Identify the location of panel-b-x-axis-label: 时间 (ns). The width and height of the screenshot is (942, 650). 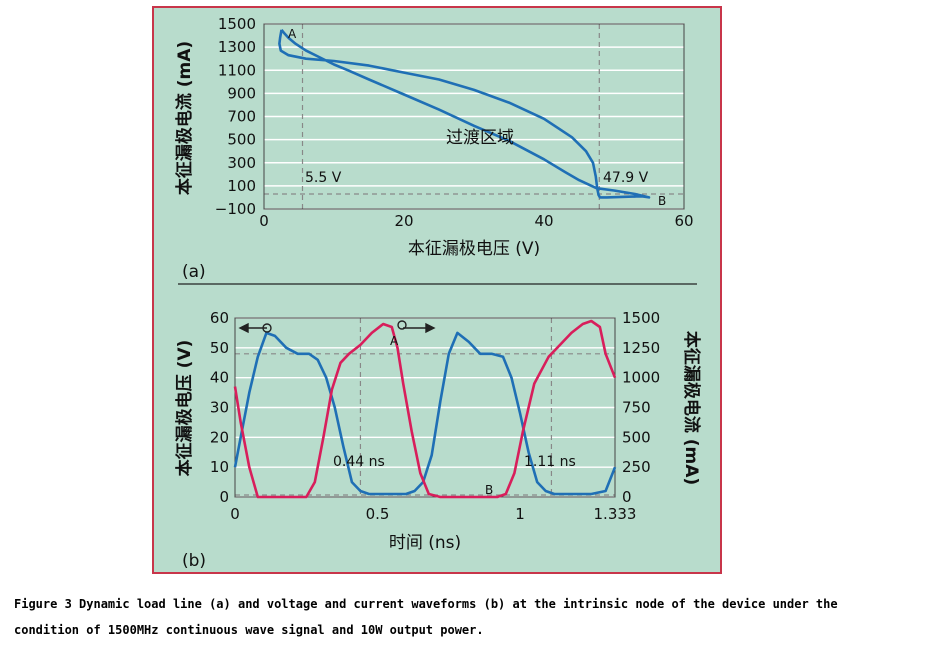
(425, 543).